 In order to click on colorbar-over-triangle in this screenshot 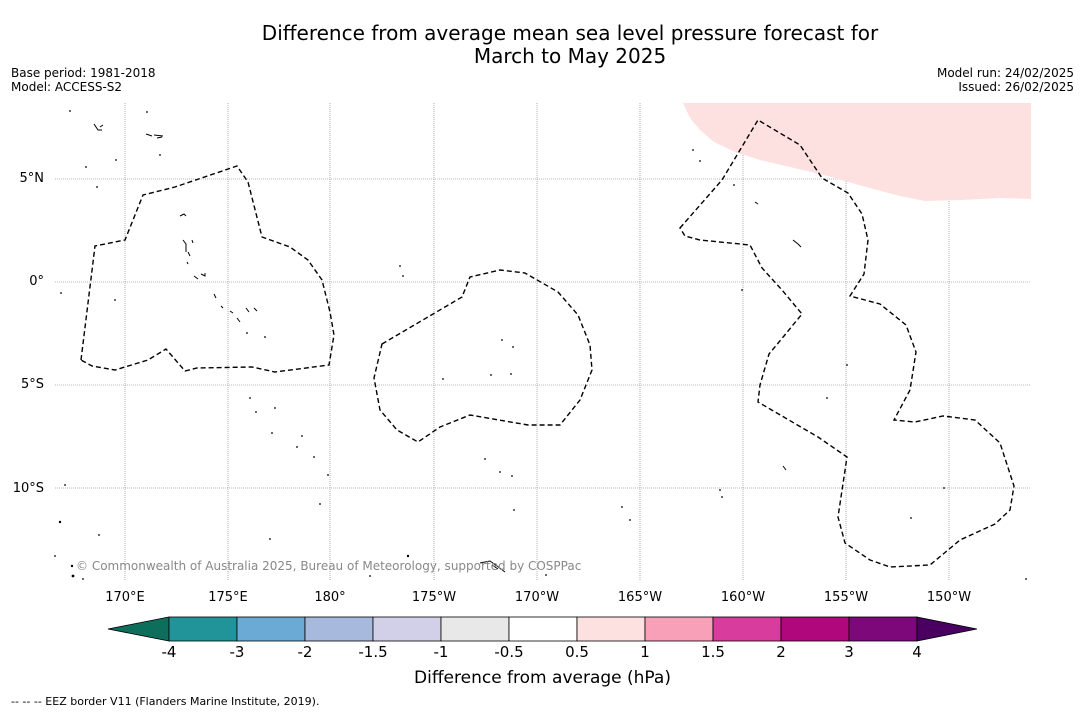, I will do `click(947, 629)`.